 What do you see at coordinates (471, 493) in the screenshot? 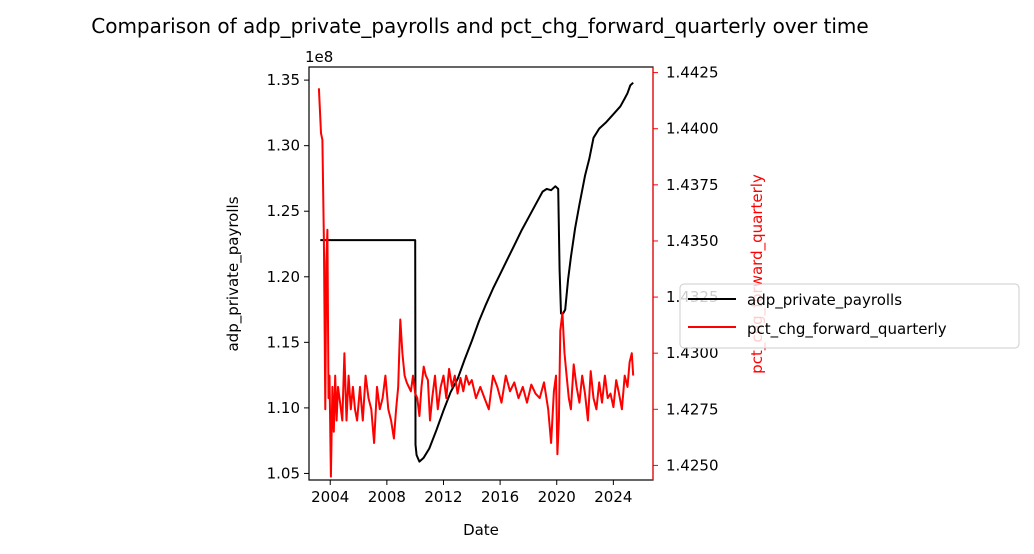
I see `x-axis-ticks: 2004 2008 2012 2016 2020 2024` at bounding box center [471, 493].